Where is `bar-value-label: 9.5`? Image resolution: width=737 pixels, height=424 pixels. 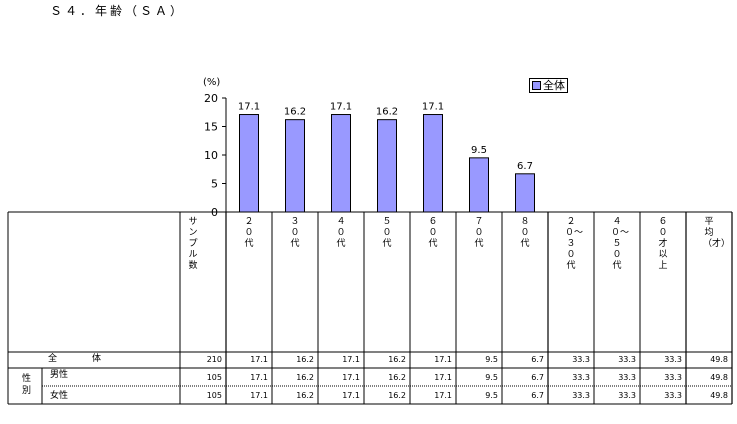
bar-value-label: 9.5 is located at coordinates (479, 150).